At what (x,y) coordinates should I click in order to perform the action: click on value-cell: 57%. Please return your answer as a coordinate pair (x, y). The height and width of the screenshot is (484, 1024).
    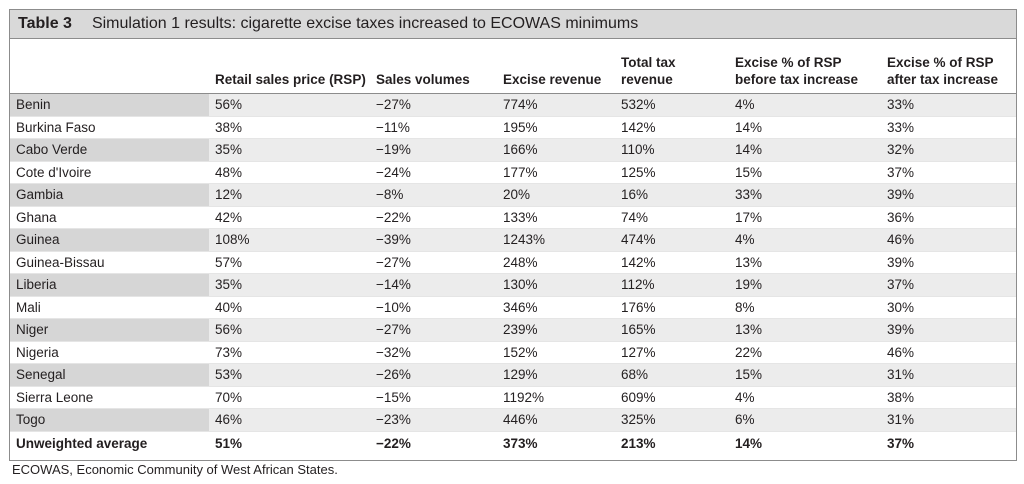
    Looking at the image, I should click on (289, 262).